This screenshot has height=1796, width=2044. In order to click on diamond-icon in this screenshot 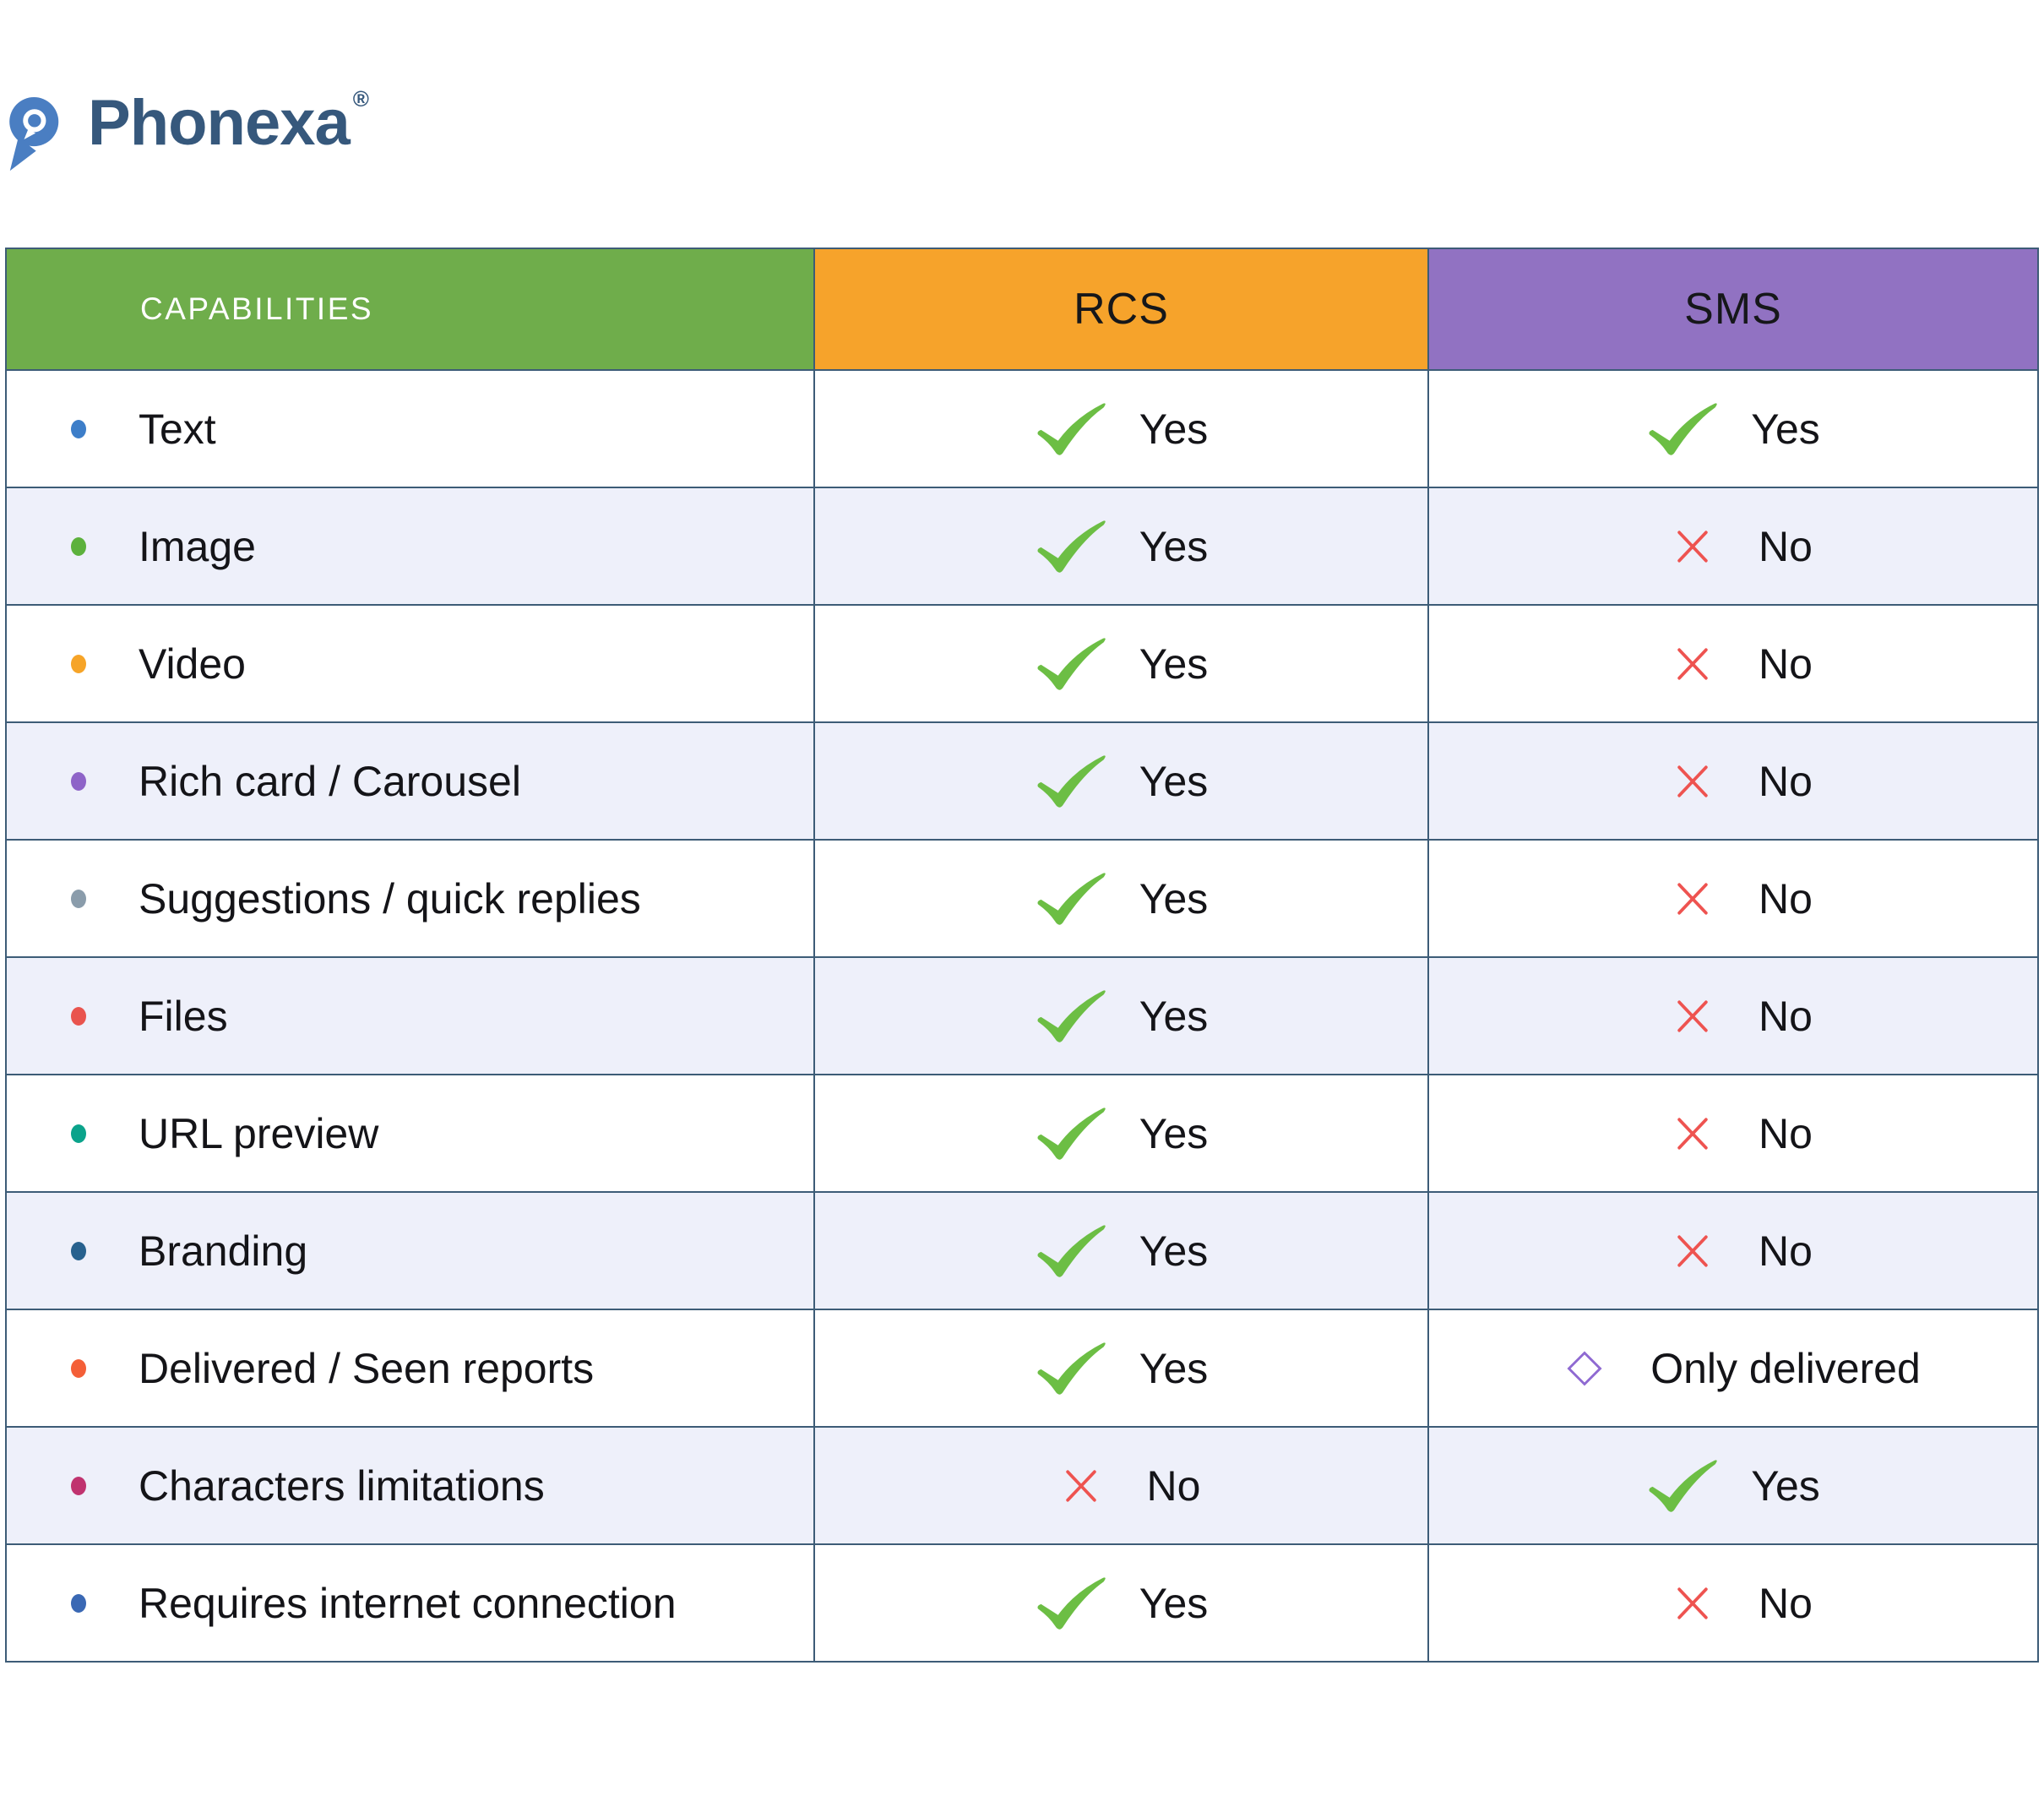, I will do `click(1585, 1368)`.